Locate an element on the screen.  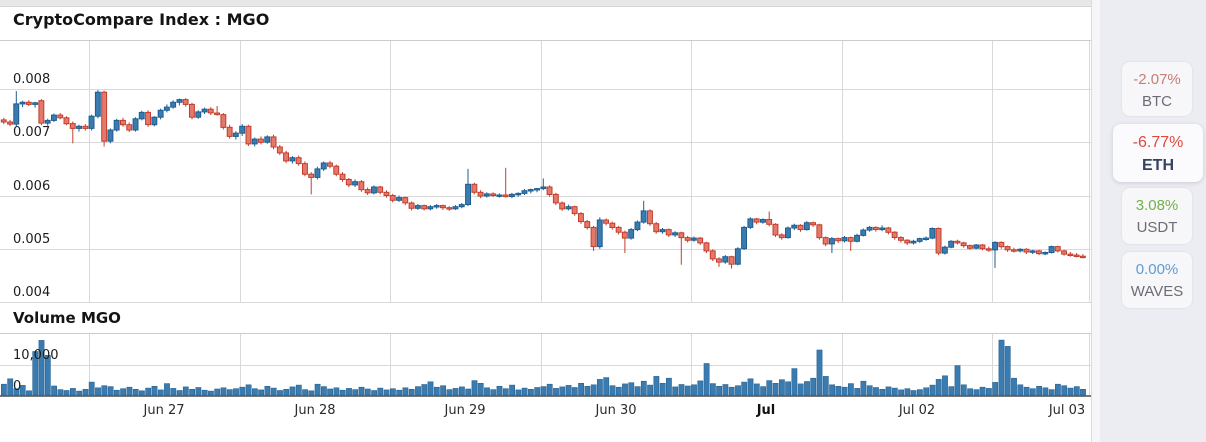
price-axis-tick: 0.005 is located at coordinates (32, 239).